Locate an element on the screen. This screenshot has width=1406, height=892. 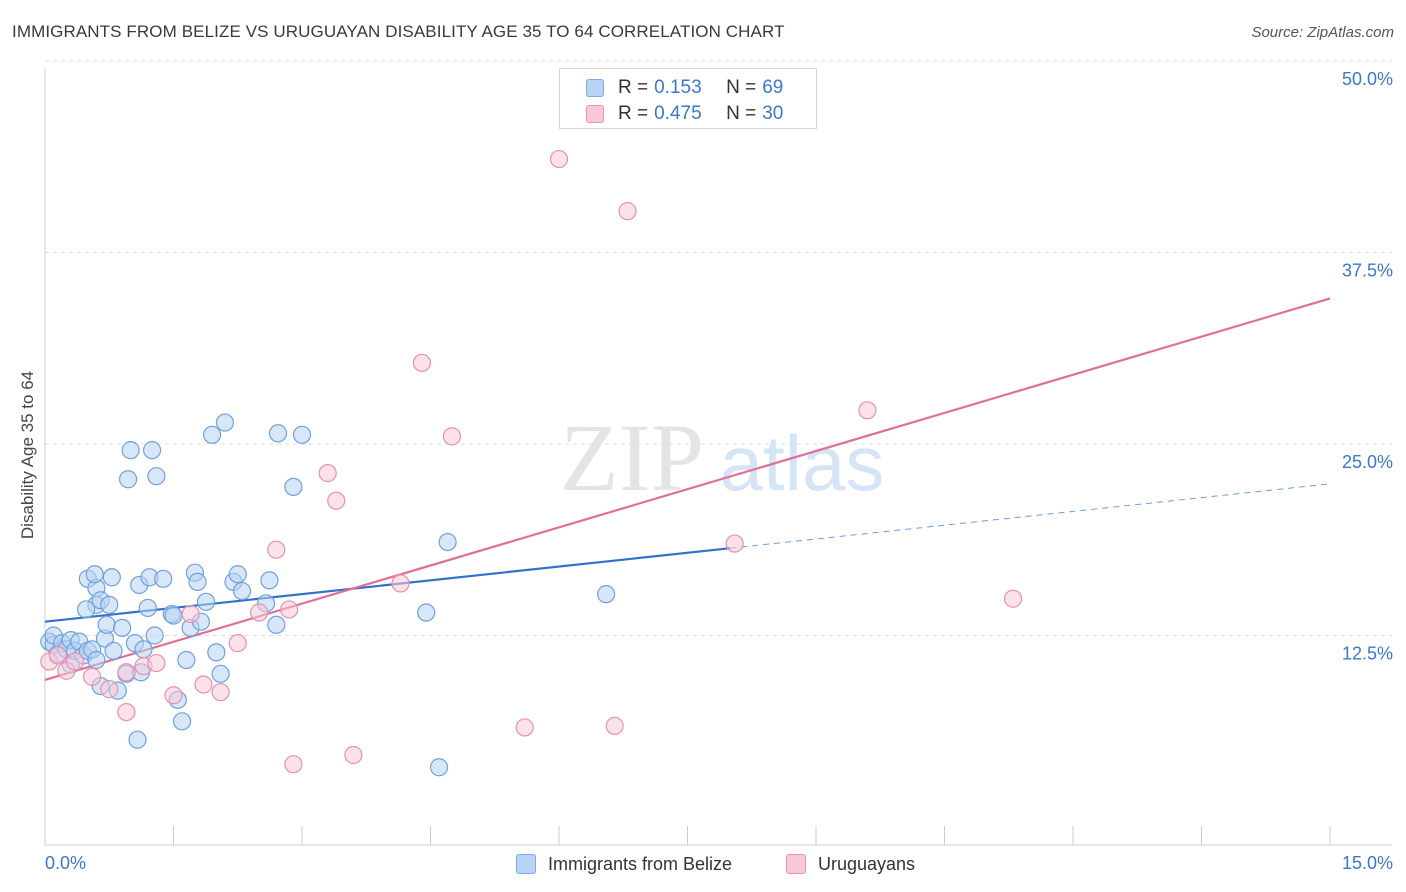
watermark: ZIP atlas is located at coordinates (722, 457).